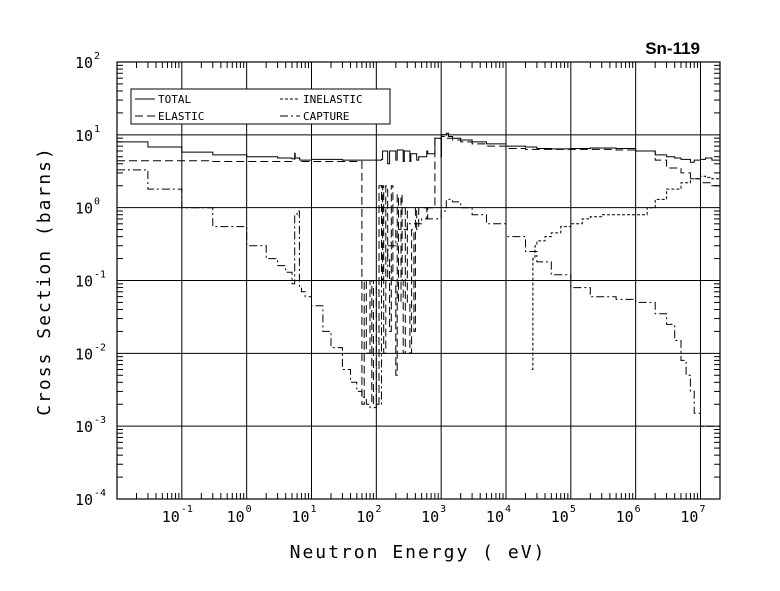 This screenshot has height=591, width=780. I want to click on x-tick-exponent: 6, so click(638, 509).